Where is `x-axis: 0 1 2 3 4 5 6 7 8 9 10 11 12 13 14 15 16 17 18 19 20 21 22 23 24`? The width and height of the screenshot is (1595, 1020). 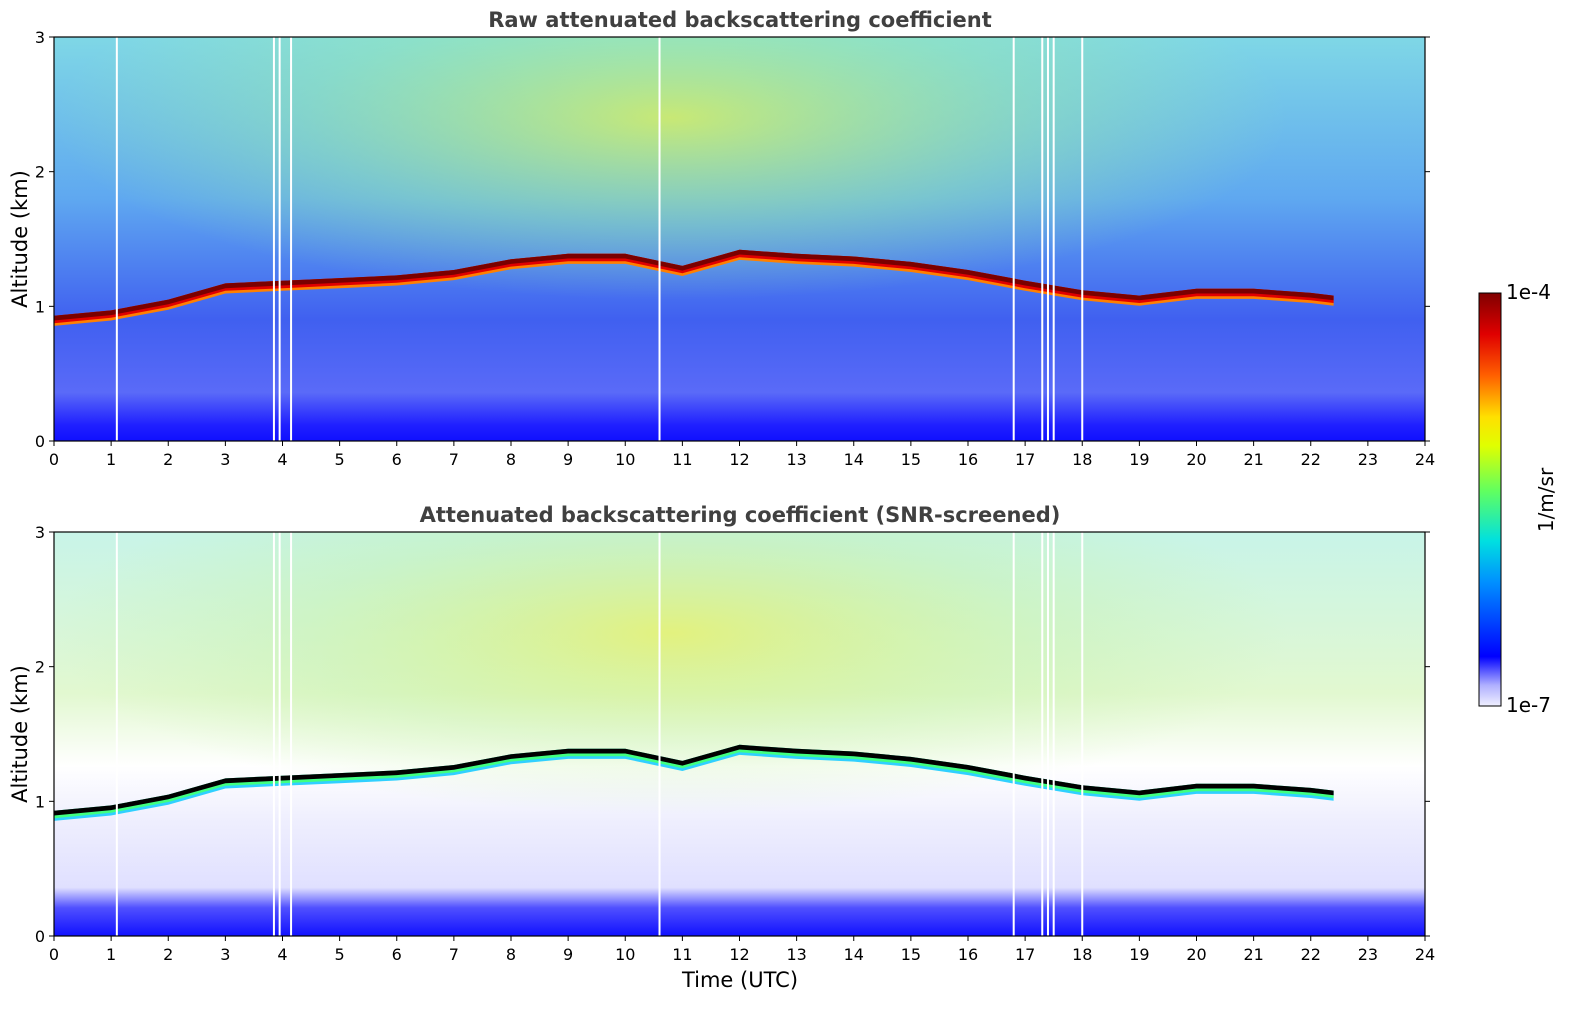
x-axis: 0 1 2 3 4 5 6 7 8 9 10 11 12 13 14 15 16 17 18 19 20 21 22 23 24 is located at coordinates (742, 455).